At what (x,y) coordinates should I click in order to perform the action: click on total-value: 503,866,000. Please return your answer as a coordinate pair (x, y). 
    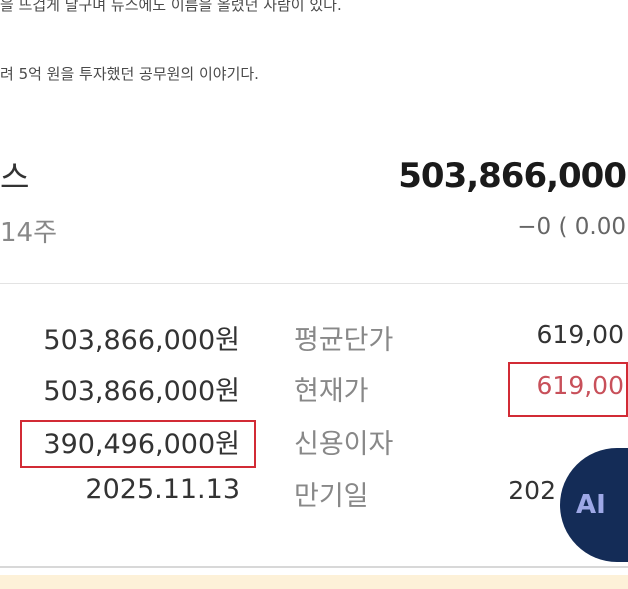
    Looking at the image, I should click on (512, 176).